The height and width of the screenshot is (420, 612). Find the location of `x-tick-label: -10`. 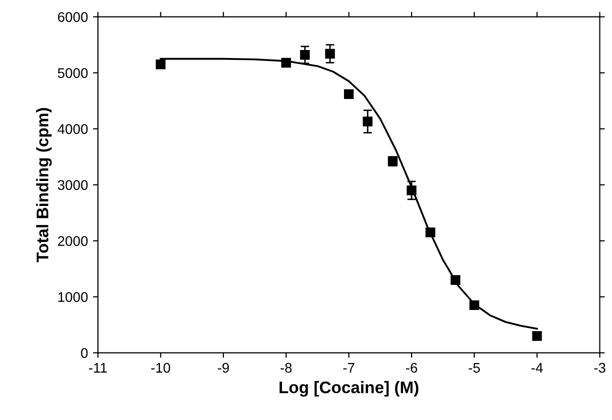

x-tick-label: -10 is located at coordinates (160, 367).